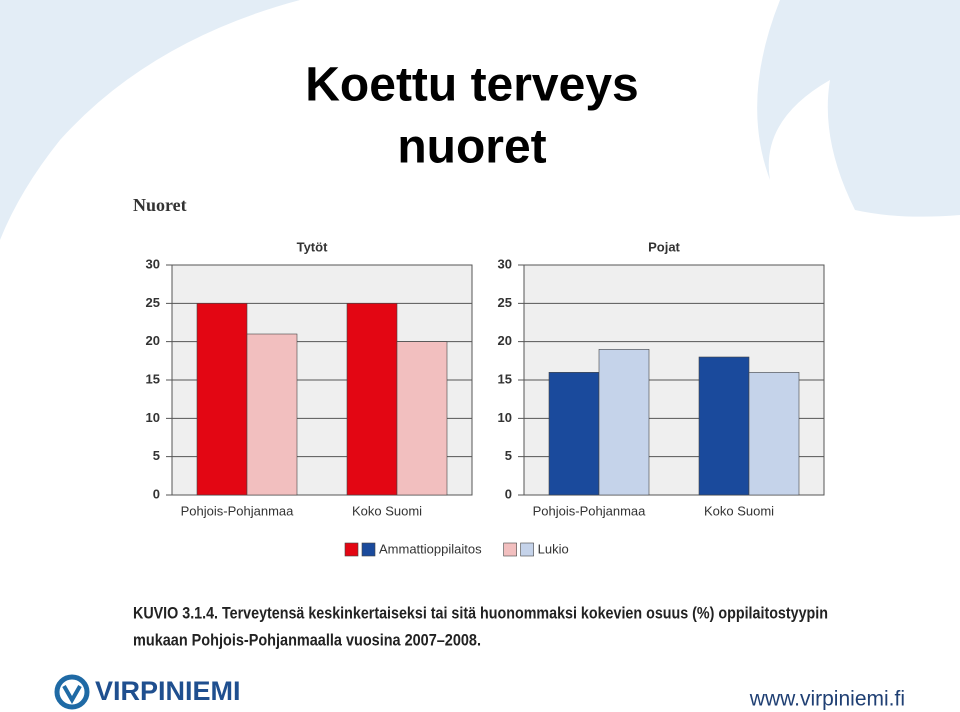 This screenshot has height=712, width=960. What do you see at coordinates (160, 205) in the screenshot?
I see `section-title: Nuoret` at bounding box center [160, 205].